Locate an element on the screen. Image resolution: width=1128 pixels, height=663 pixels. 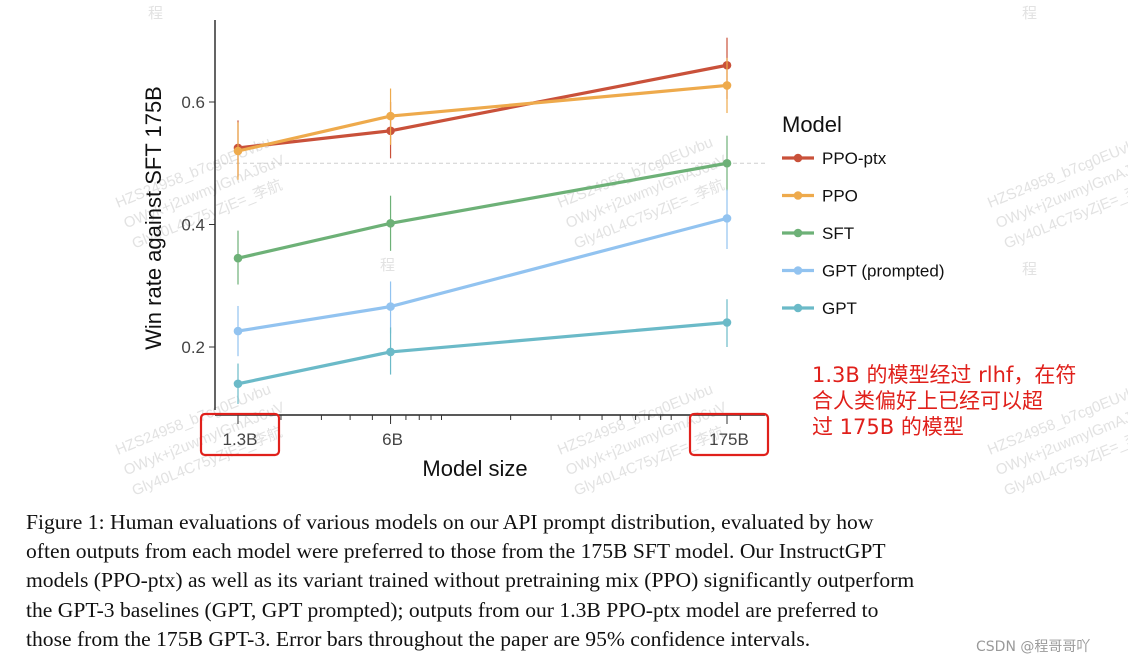
annotation-line: 过 175B 的模型 is located at coordinates (888, 427).